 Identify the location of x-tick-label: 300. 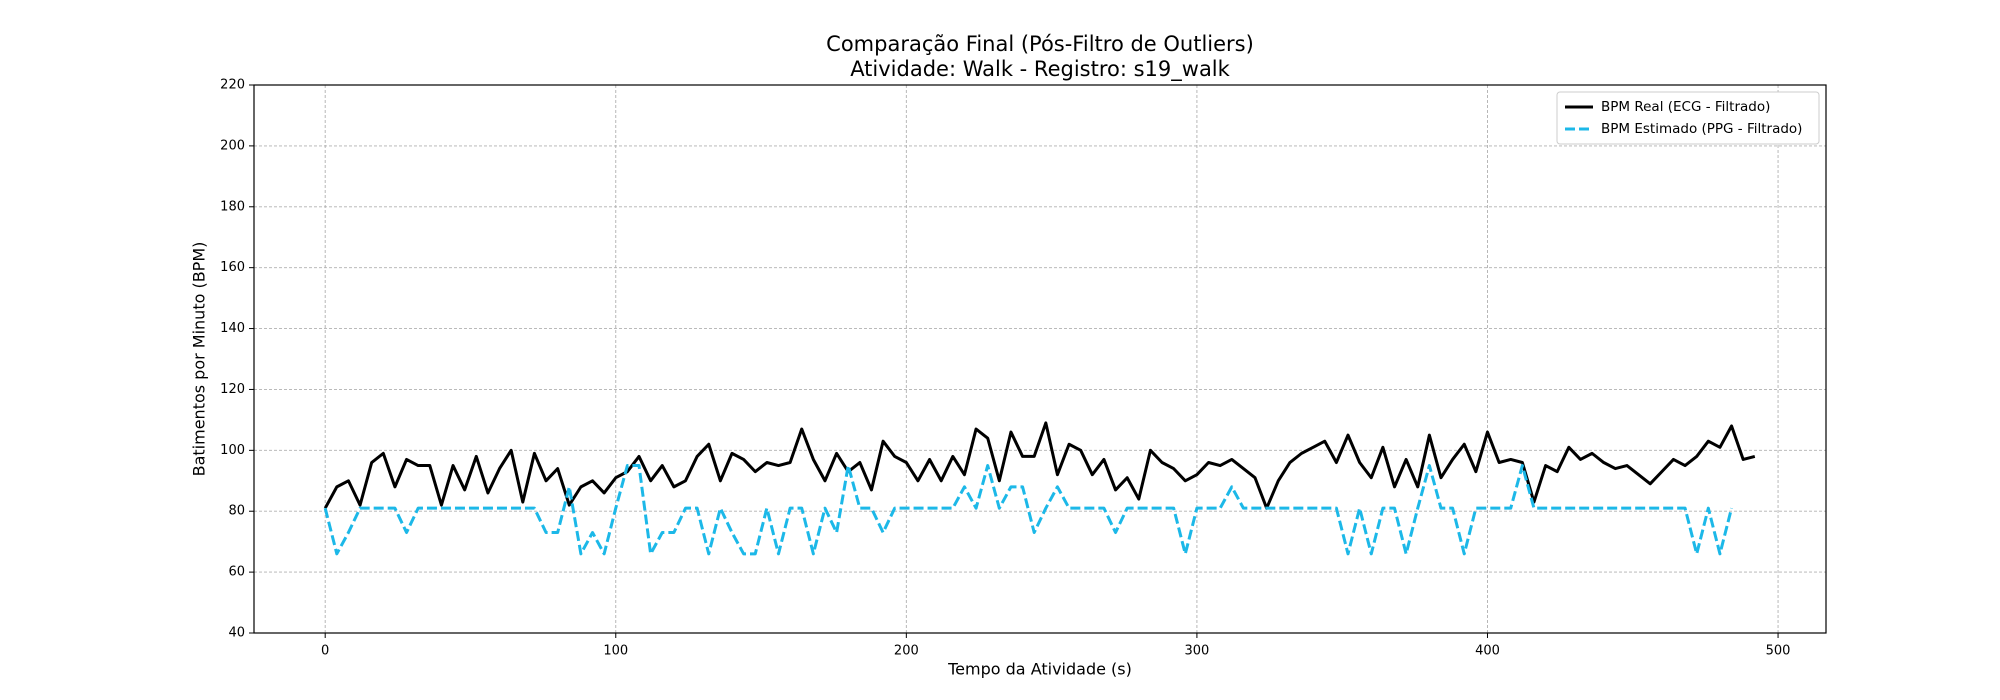
(1196, 651).